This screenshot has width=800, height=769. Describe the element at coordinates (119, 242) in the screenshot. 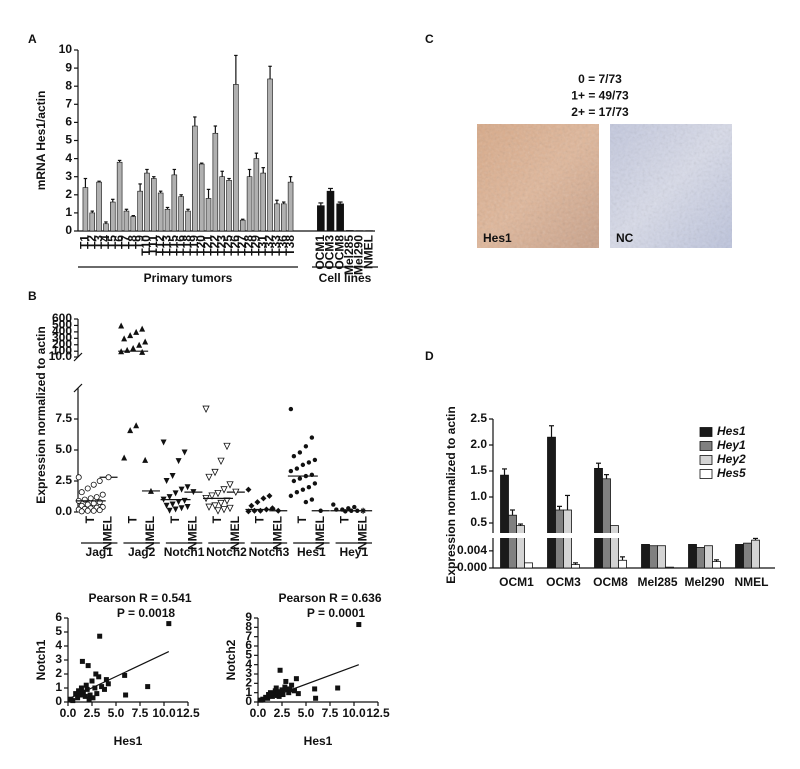

I see `x-tick-label: T6` at that location.